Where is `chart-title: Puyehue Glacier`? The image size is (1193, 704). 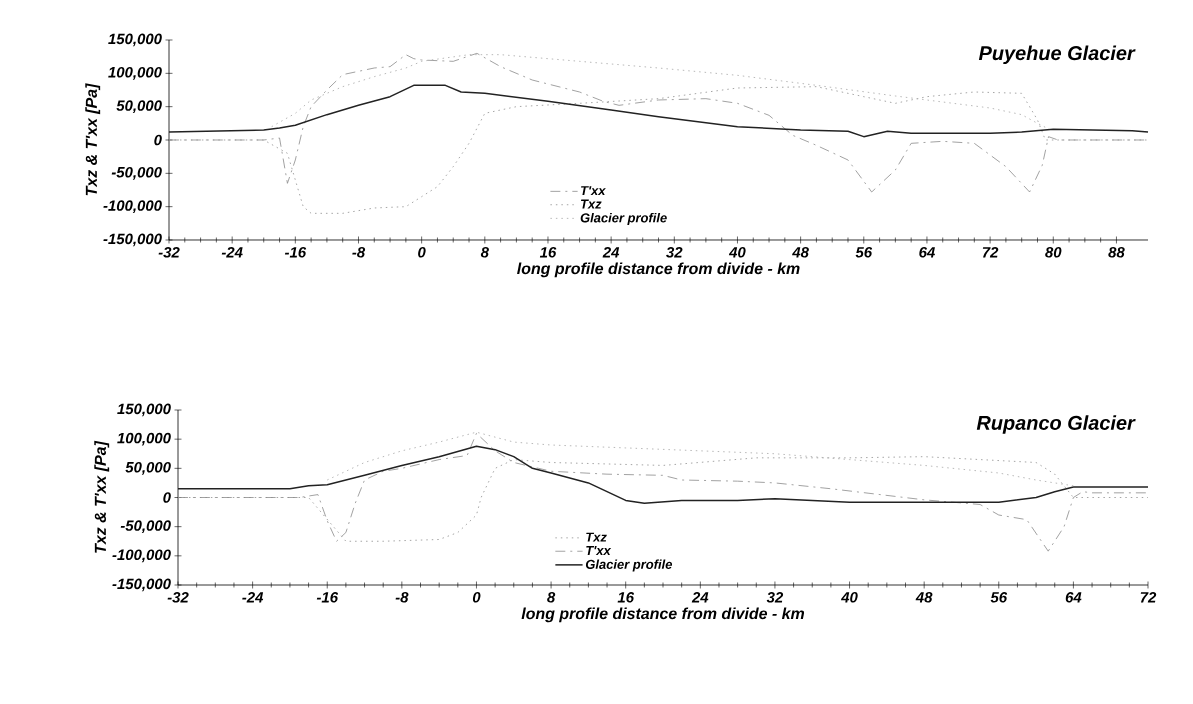 chart-title: Puyehue Glacier is located at coordinates (1057, 55).